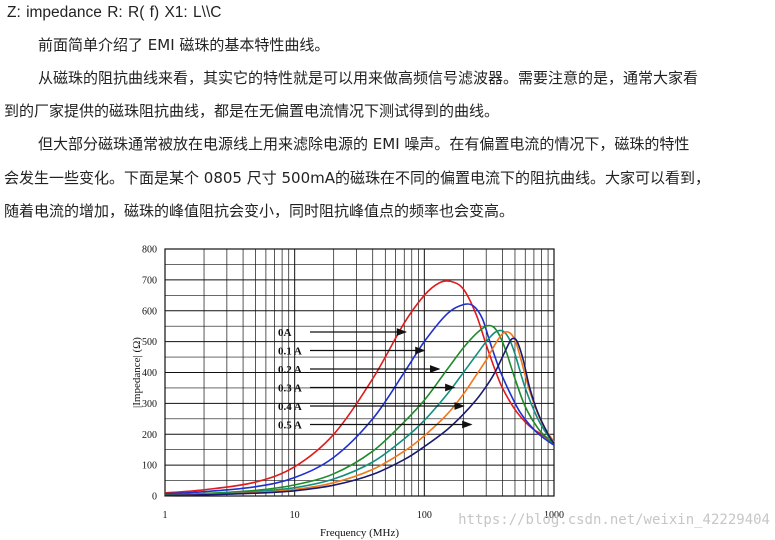  I want to click on y-axis-label: |Impedance| (Ω), so click(137, 372).